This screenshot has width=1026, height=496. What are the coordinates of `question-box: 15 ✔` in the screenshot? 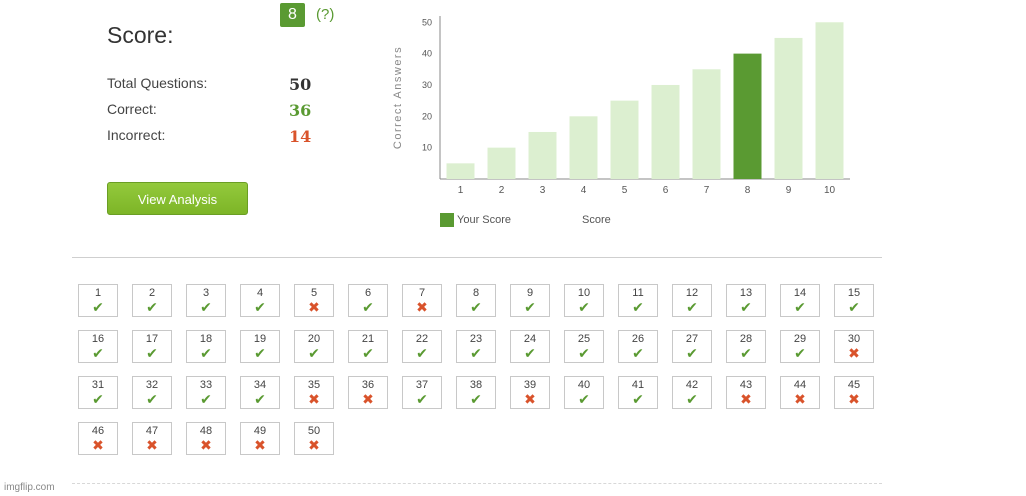 It's located at (854, 300).